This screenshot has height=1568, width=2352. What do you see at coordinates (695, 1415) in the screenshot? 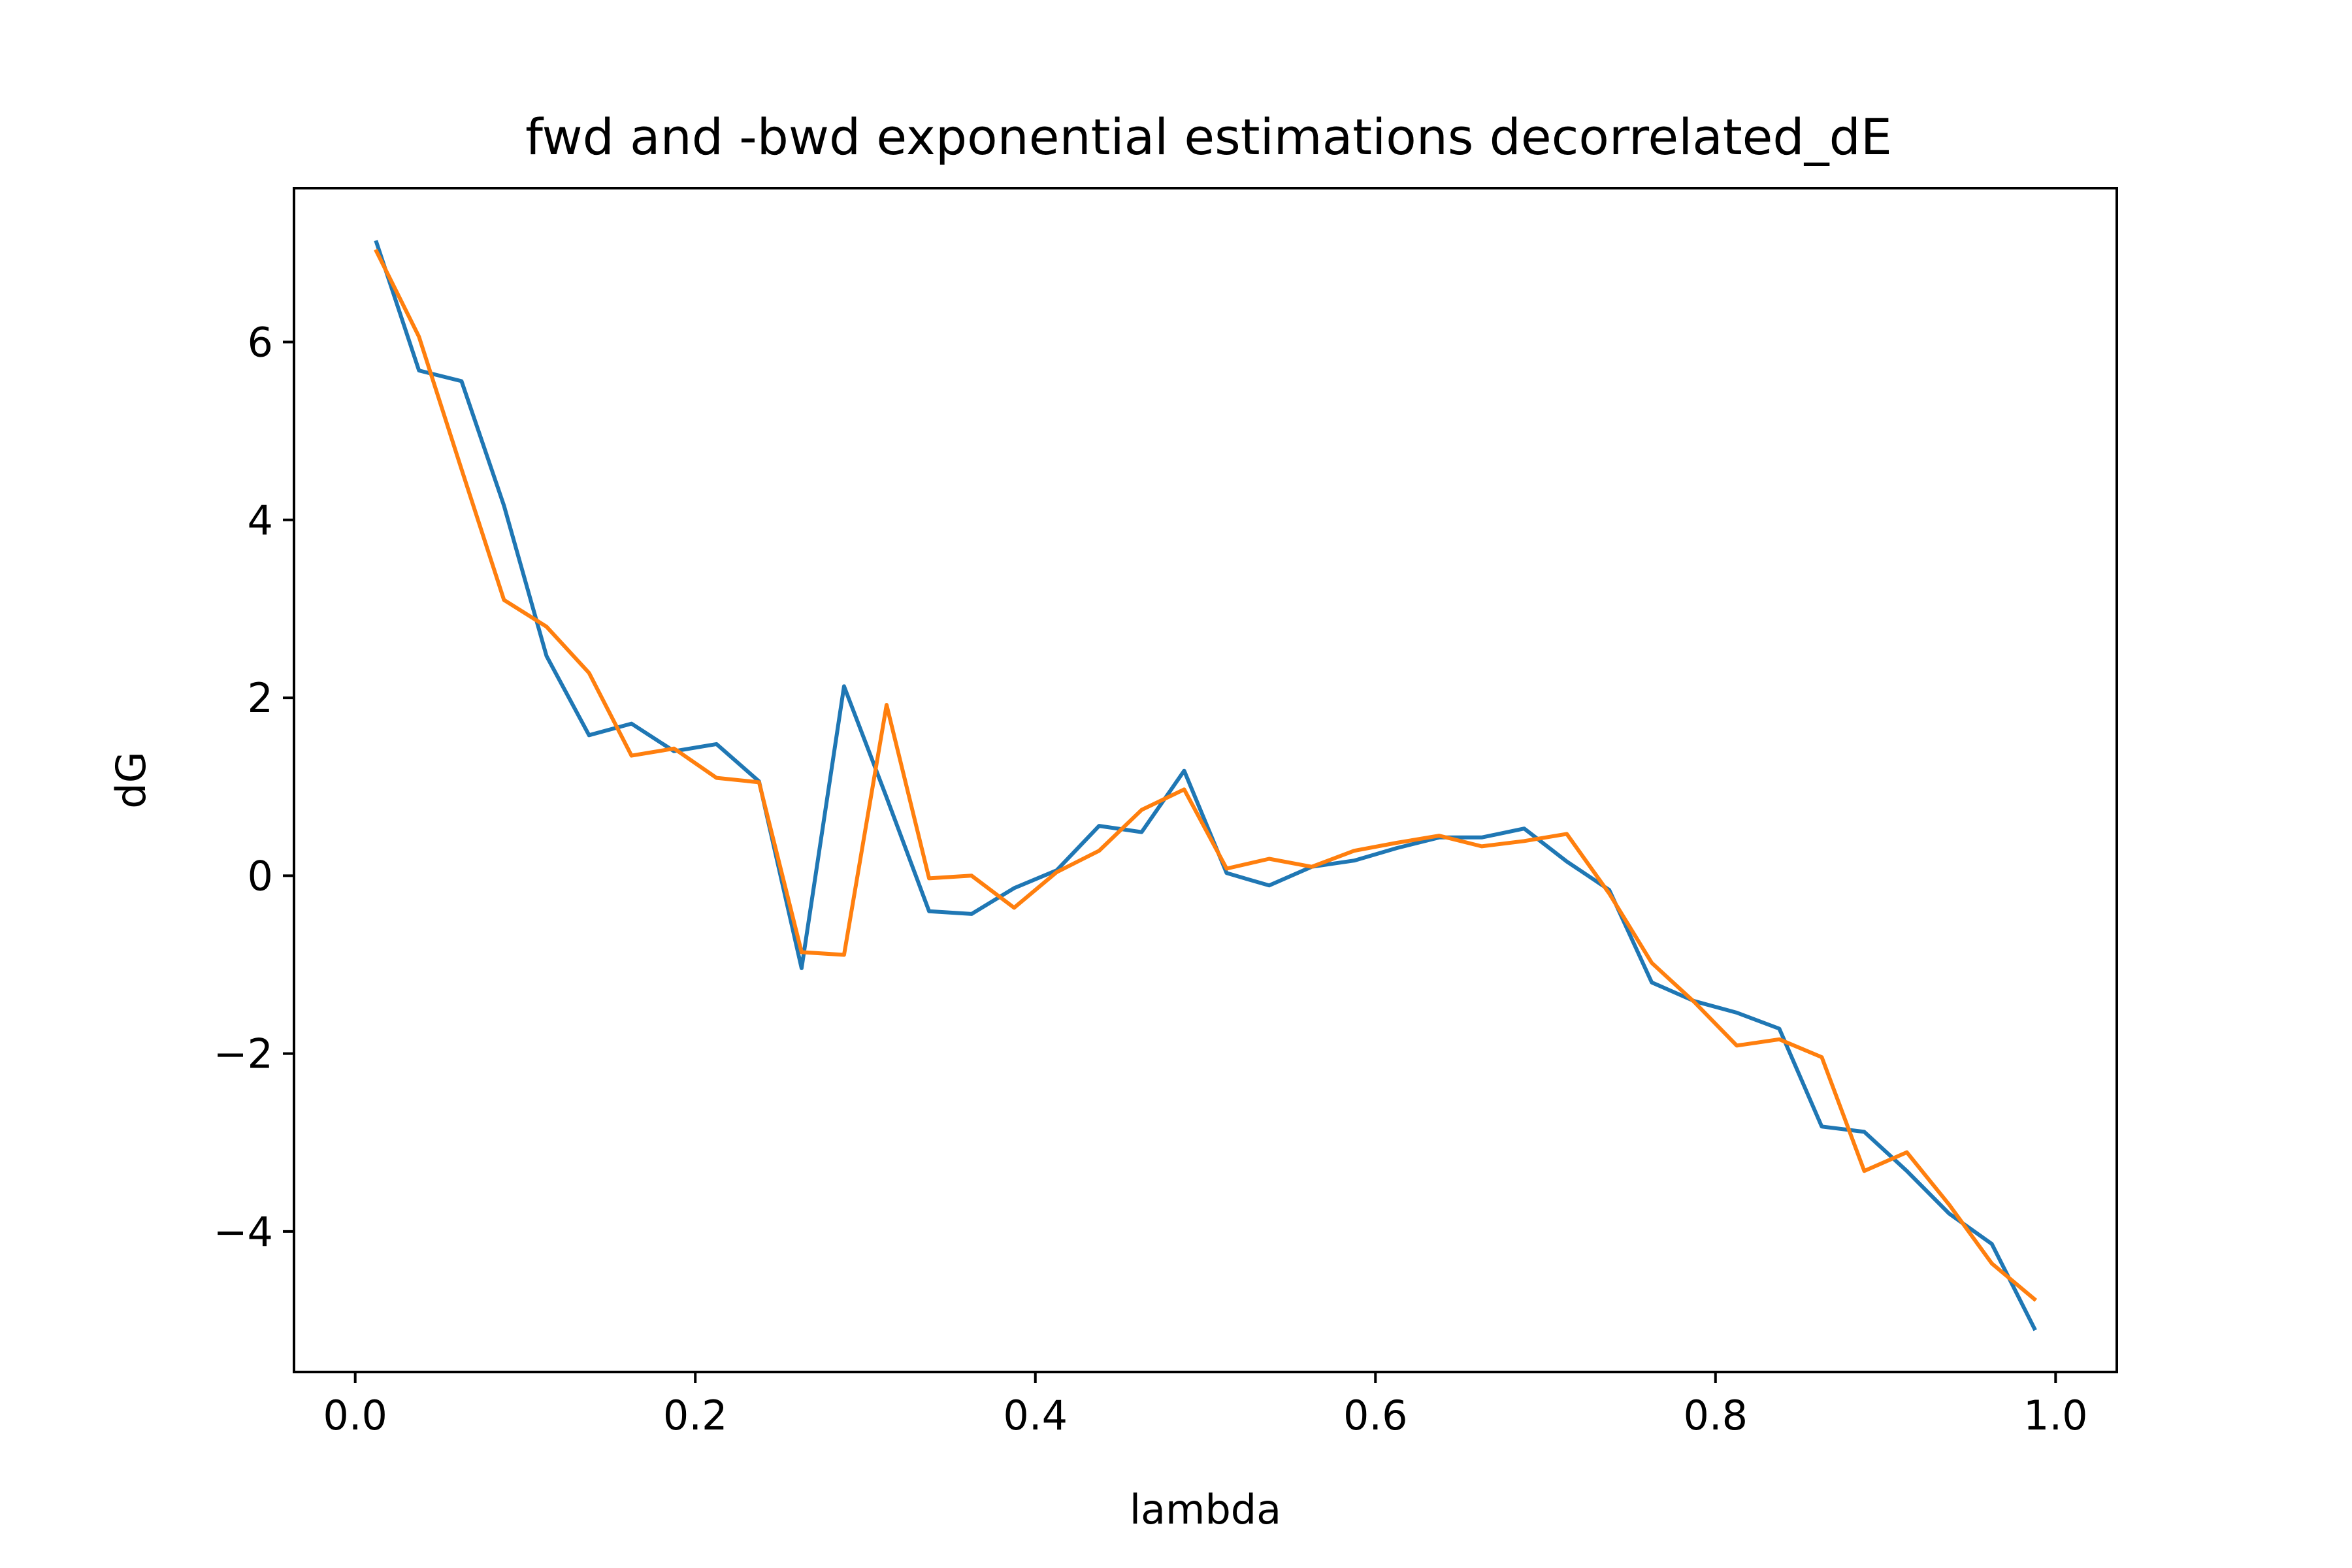
I see `x-tick-label: 0.2` at bounding box center [695, 1415].